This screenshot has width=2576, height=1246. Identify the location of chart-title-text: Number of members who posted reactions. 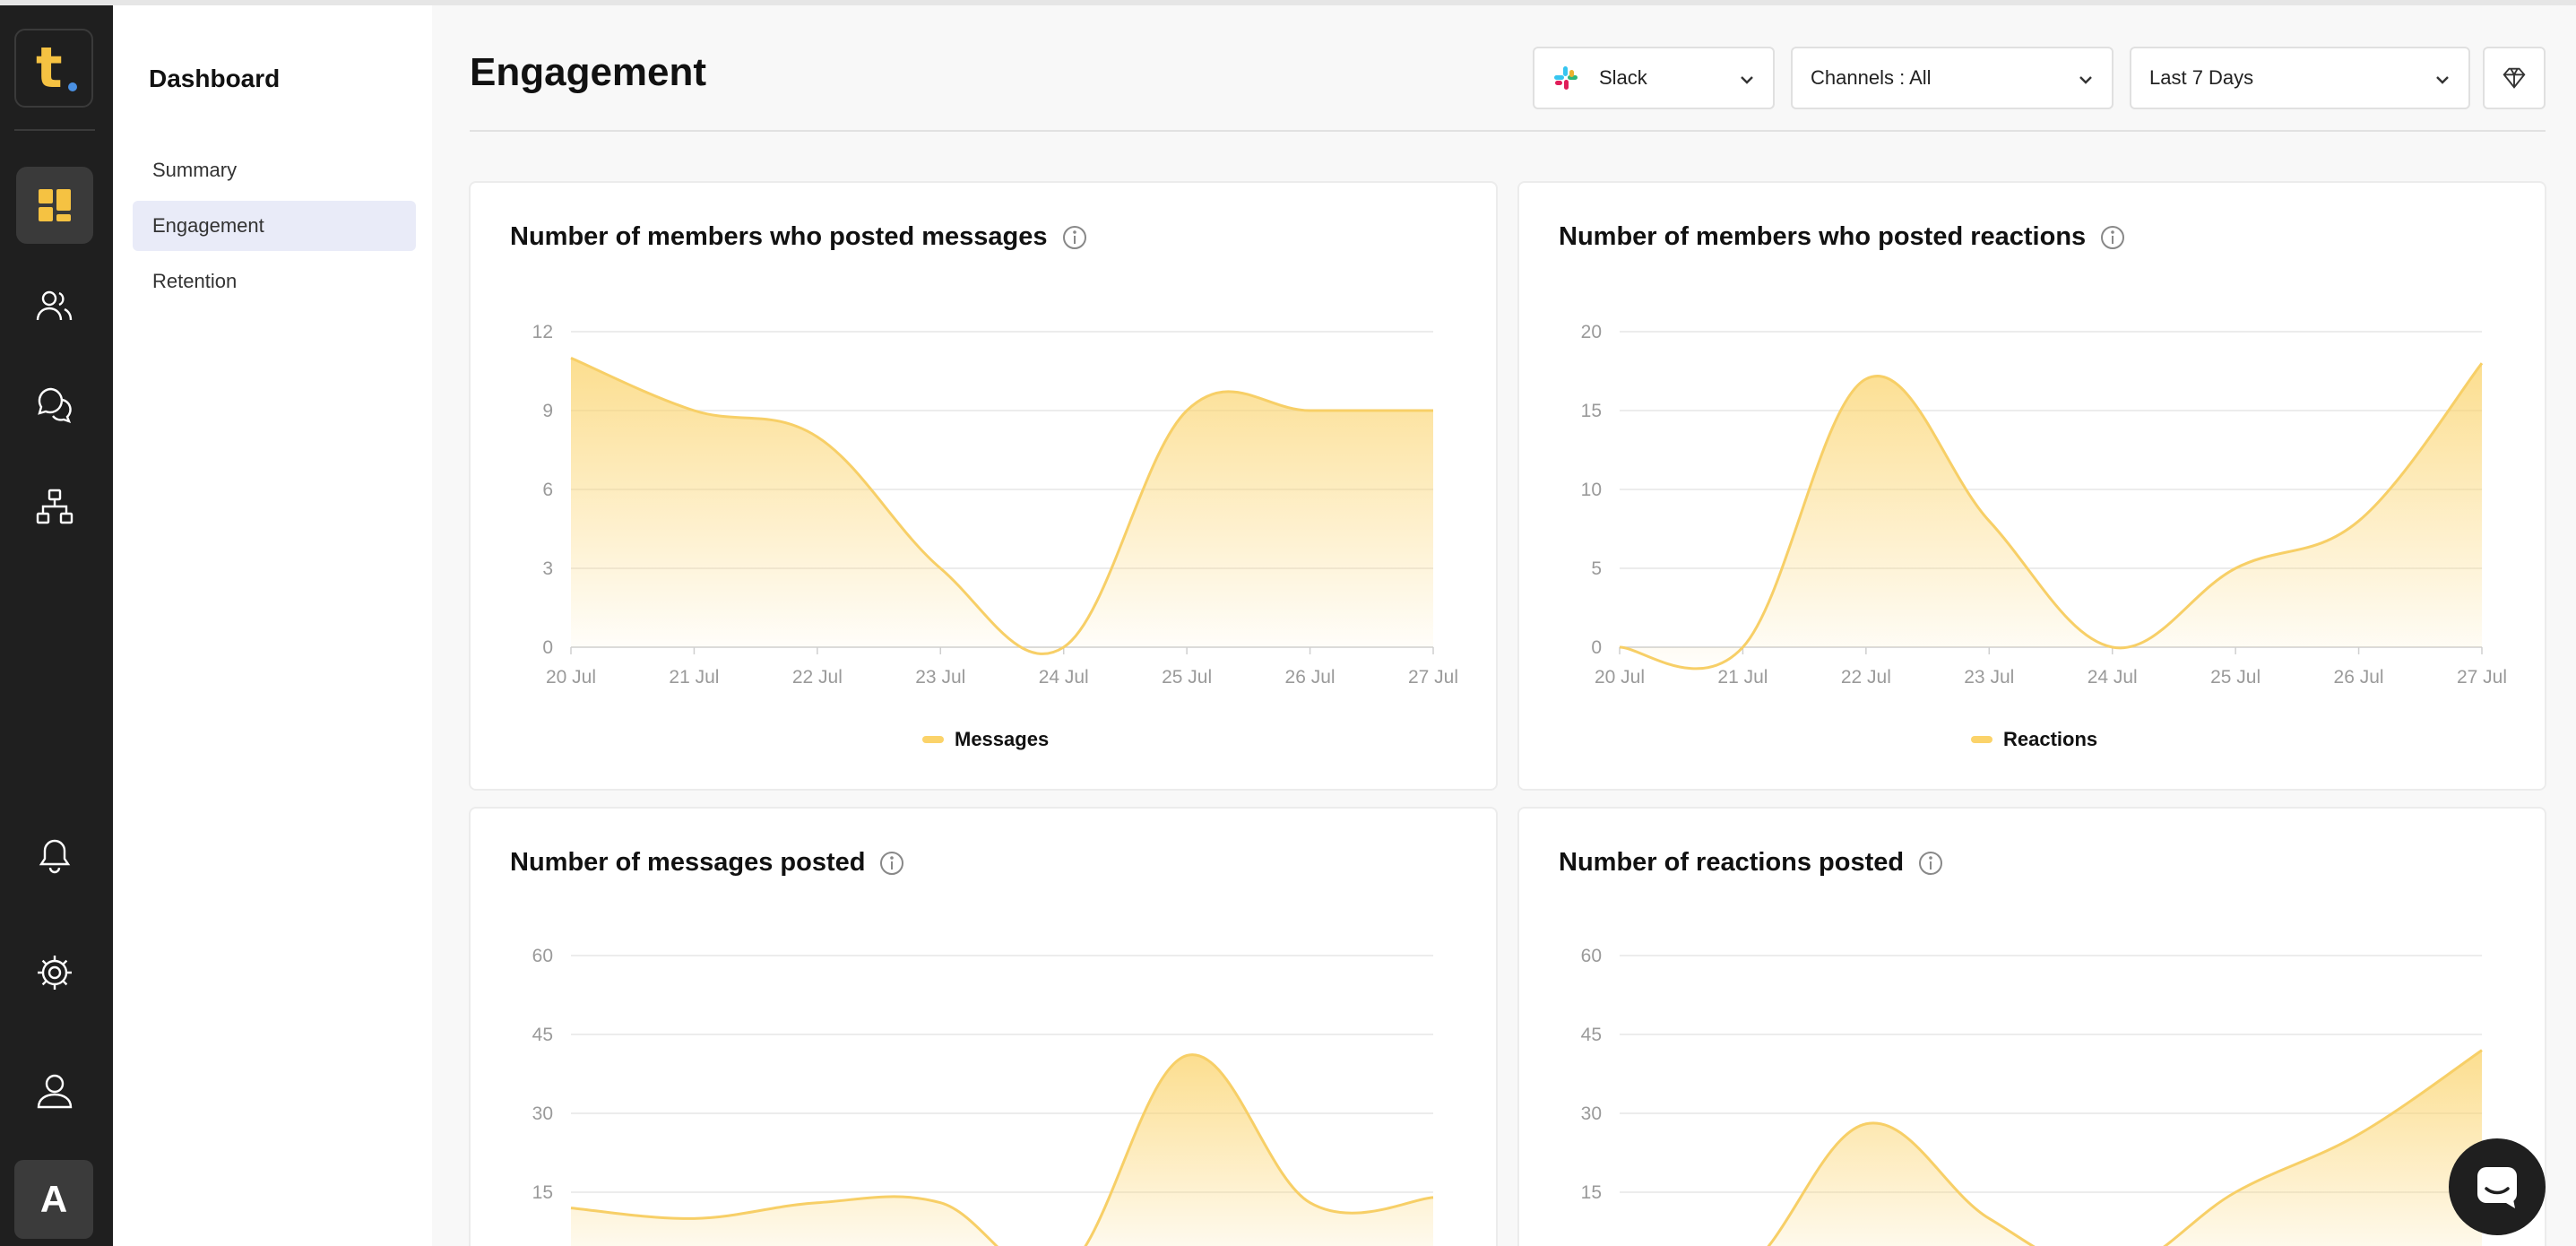
(1823, 237).